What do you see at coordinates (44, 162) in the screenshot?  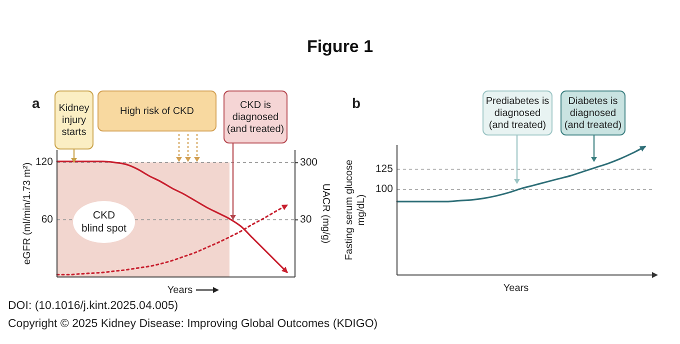 I see `y-tick-label: 120` at bounding box center [44, 162].